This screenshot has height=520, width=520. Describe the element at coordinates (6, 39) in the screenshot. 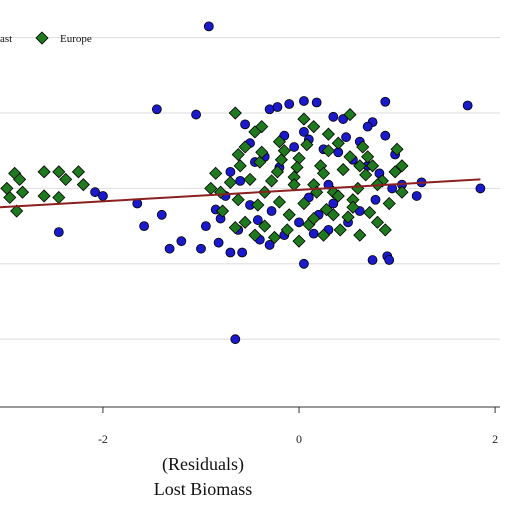

I see `legend-label-0: ast` at that location.